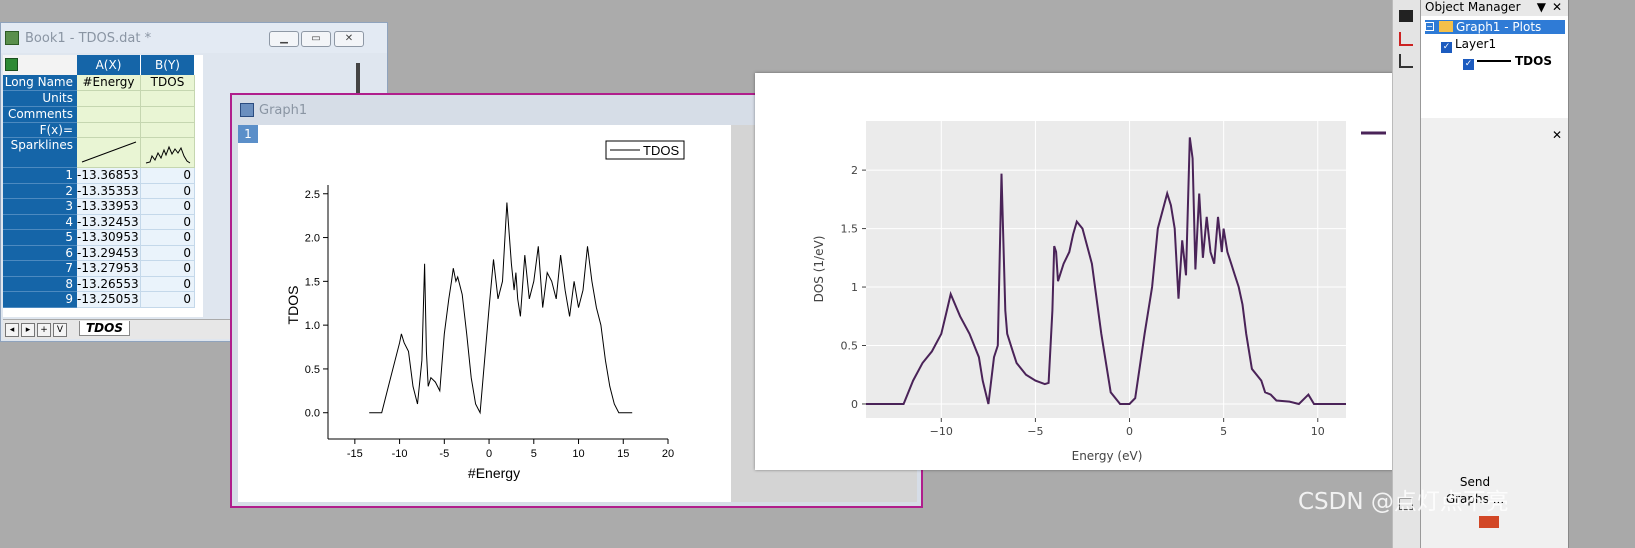 The width and height of the screenshot is (1635, 548). What do you see at coordinates (1223, 431) in the screenshot?
I see `py-xtick-label: 5` at bounding box center [1223, 431].